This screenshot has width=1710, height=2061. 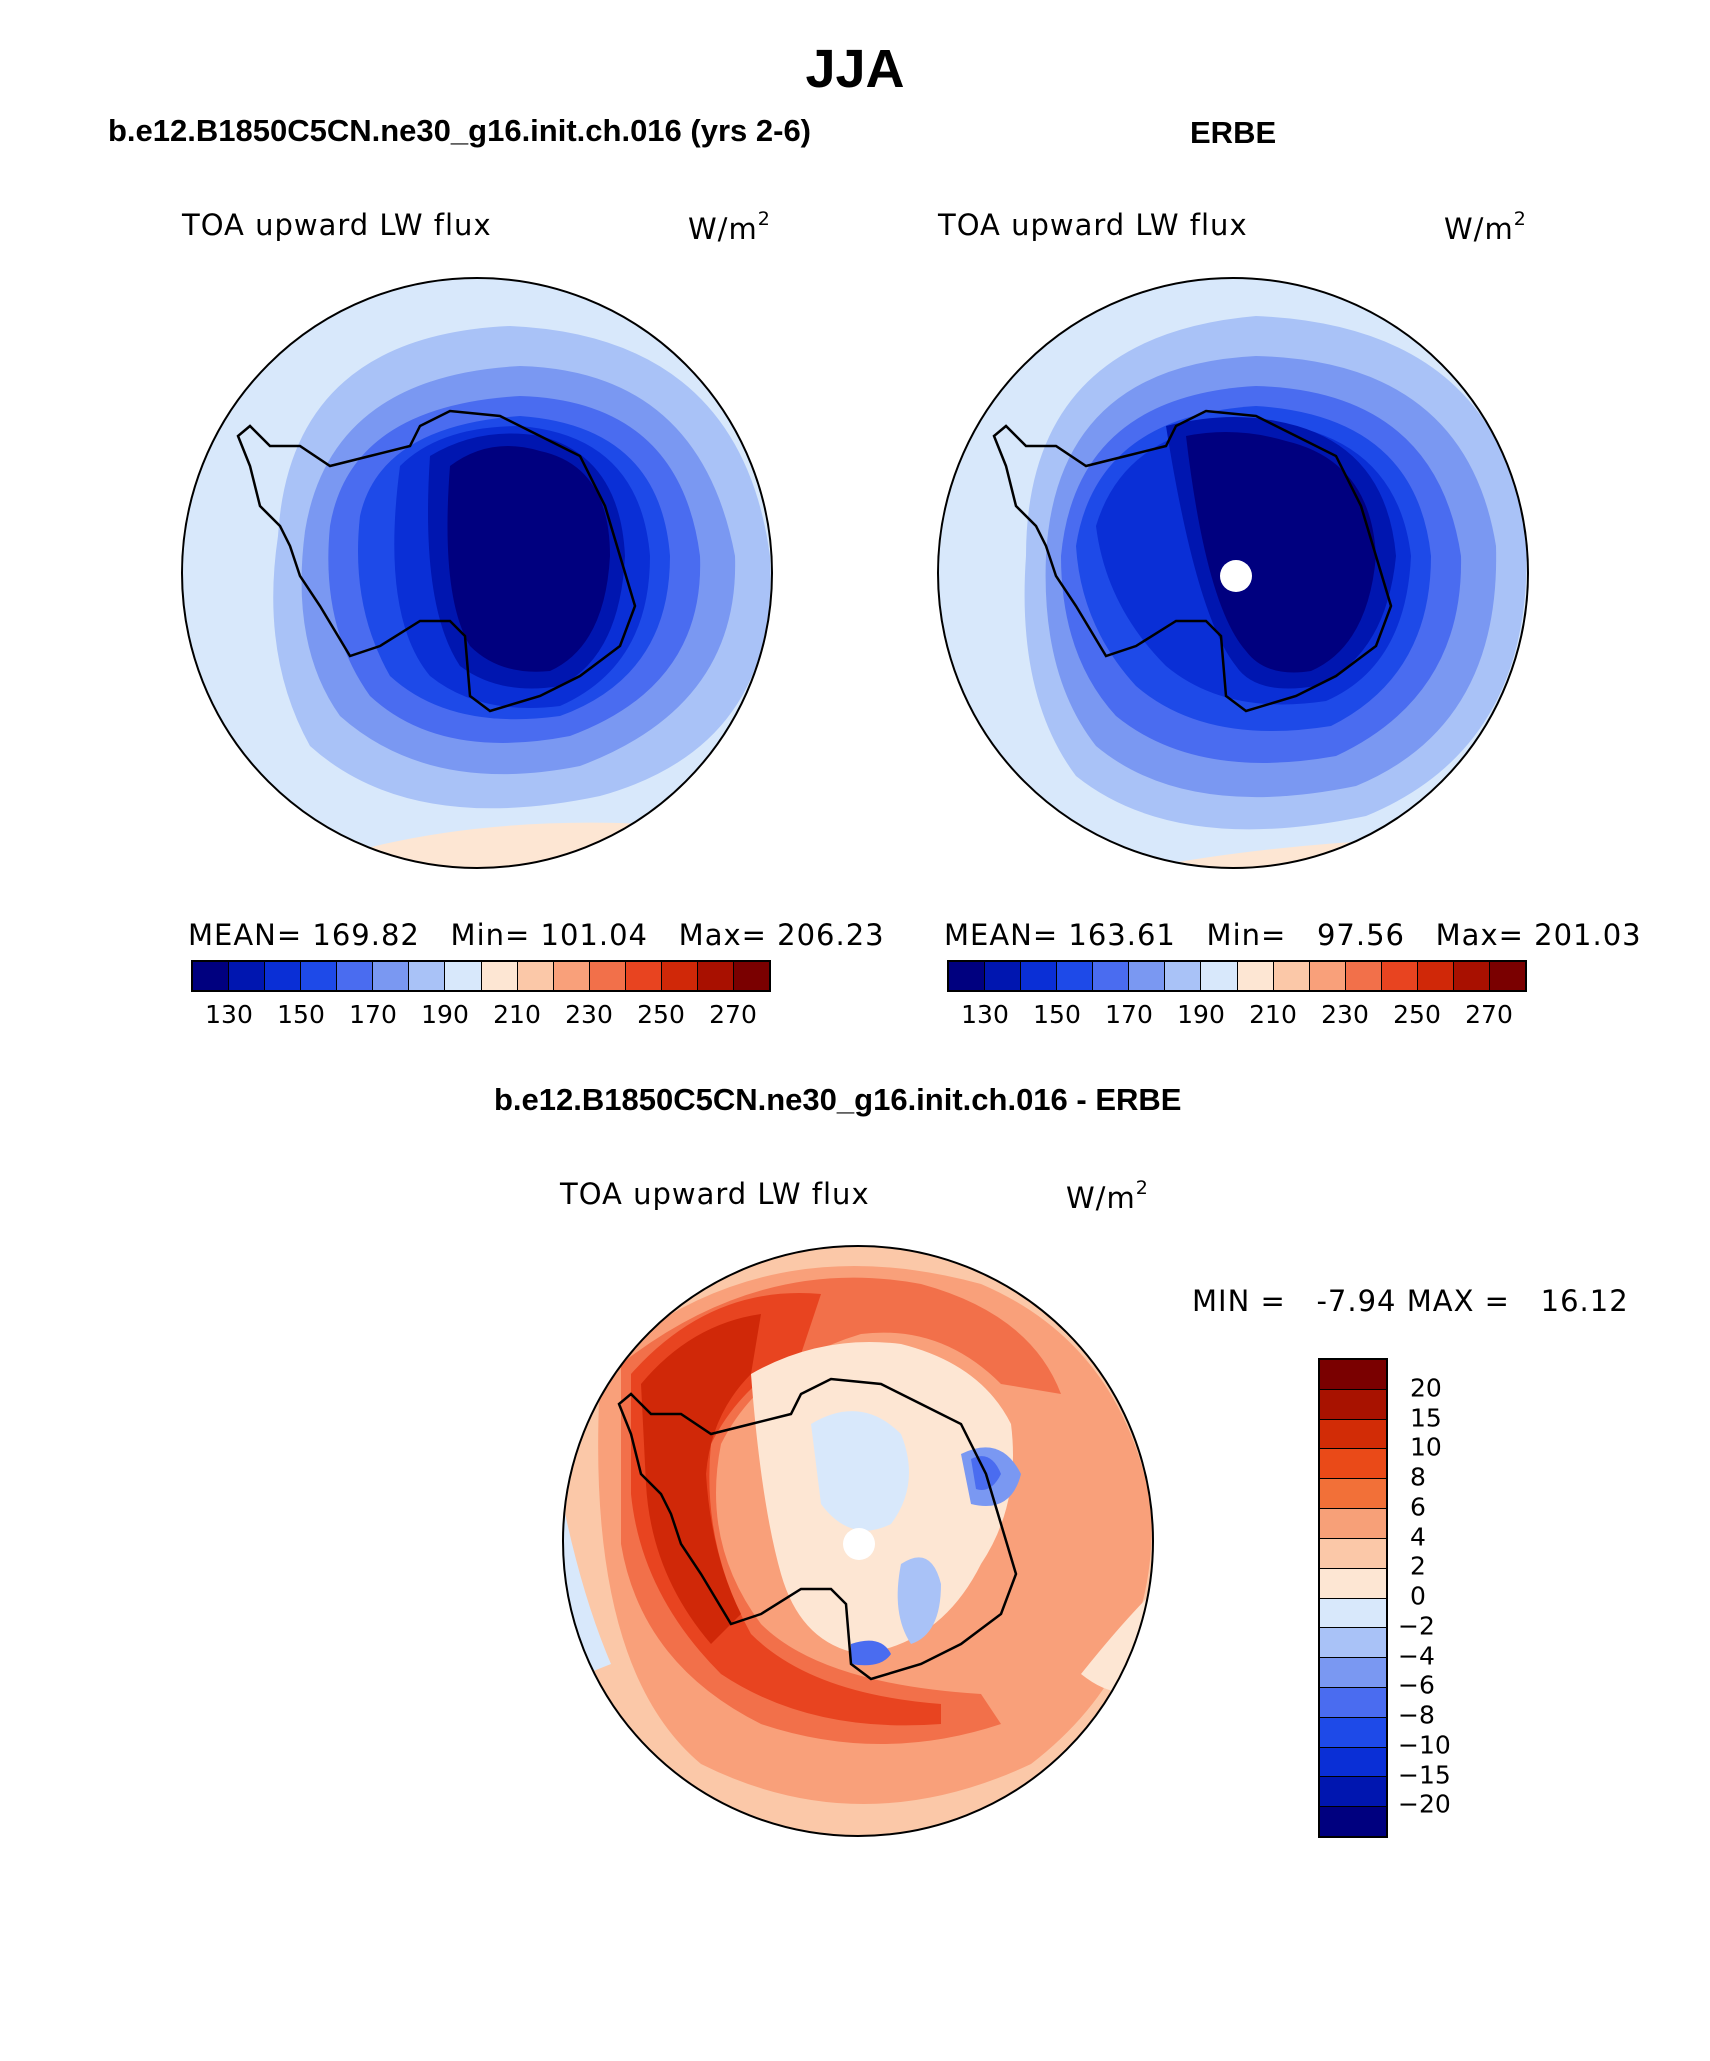 What do you see at coordinates (536, 935) in the screenshot?
I see `model-stats: MEAN= 169.82 Min= 101.04 Max= 206.23` at bounding box center [536, 935].